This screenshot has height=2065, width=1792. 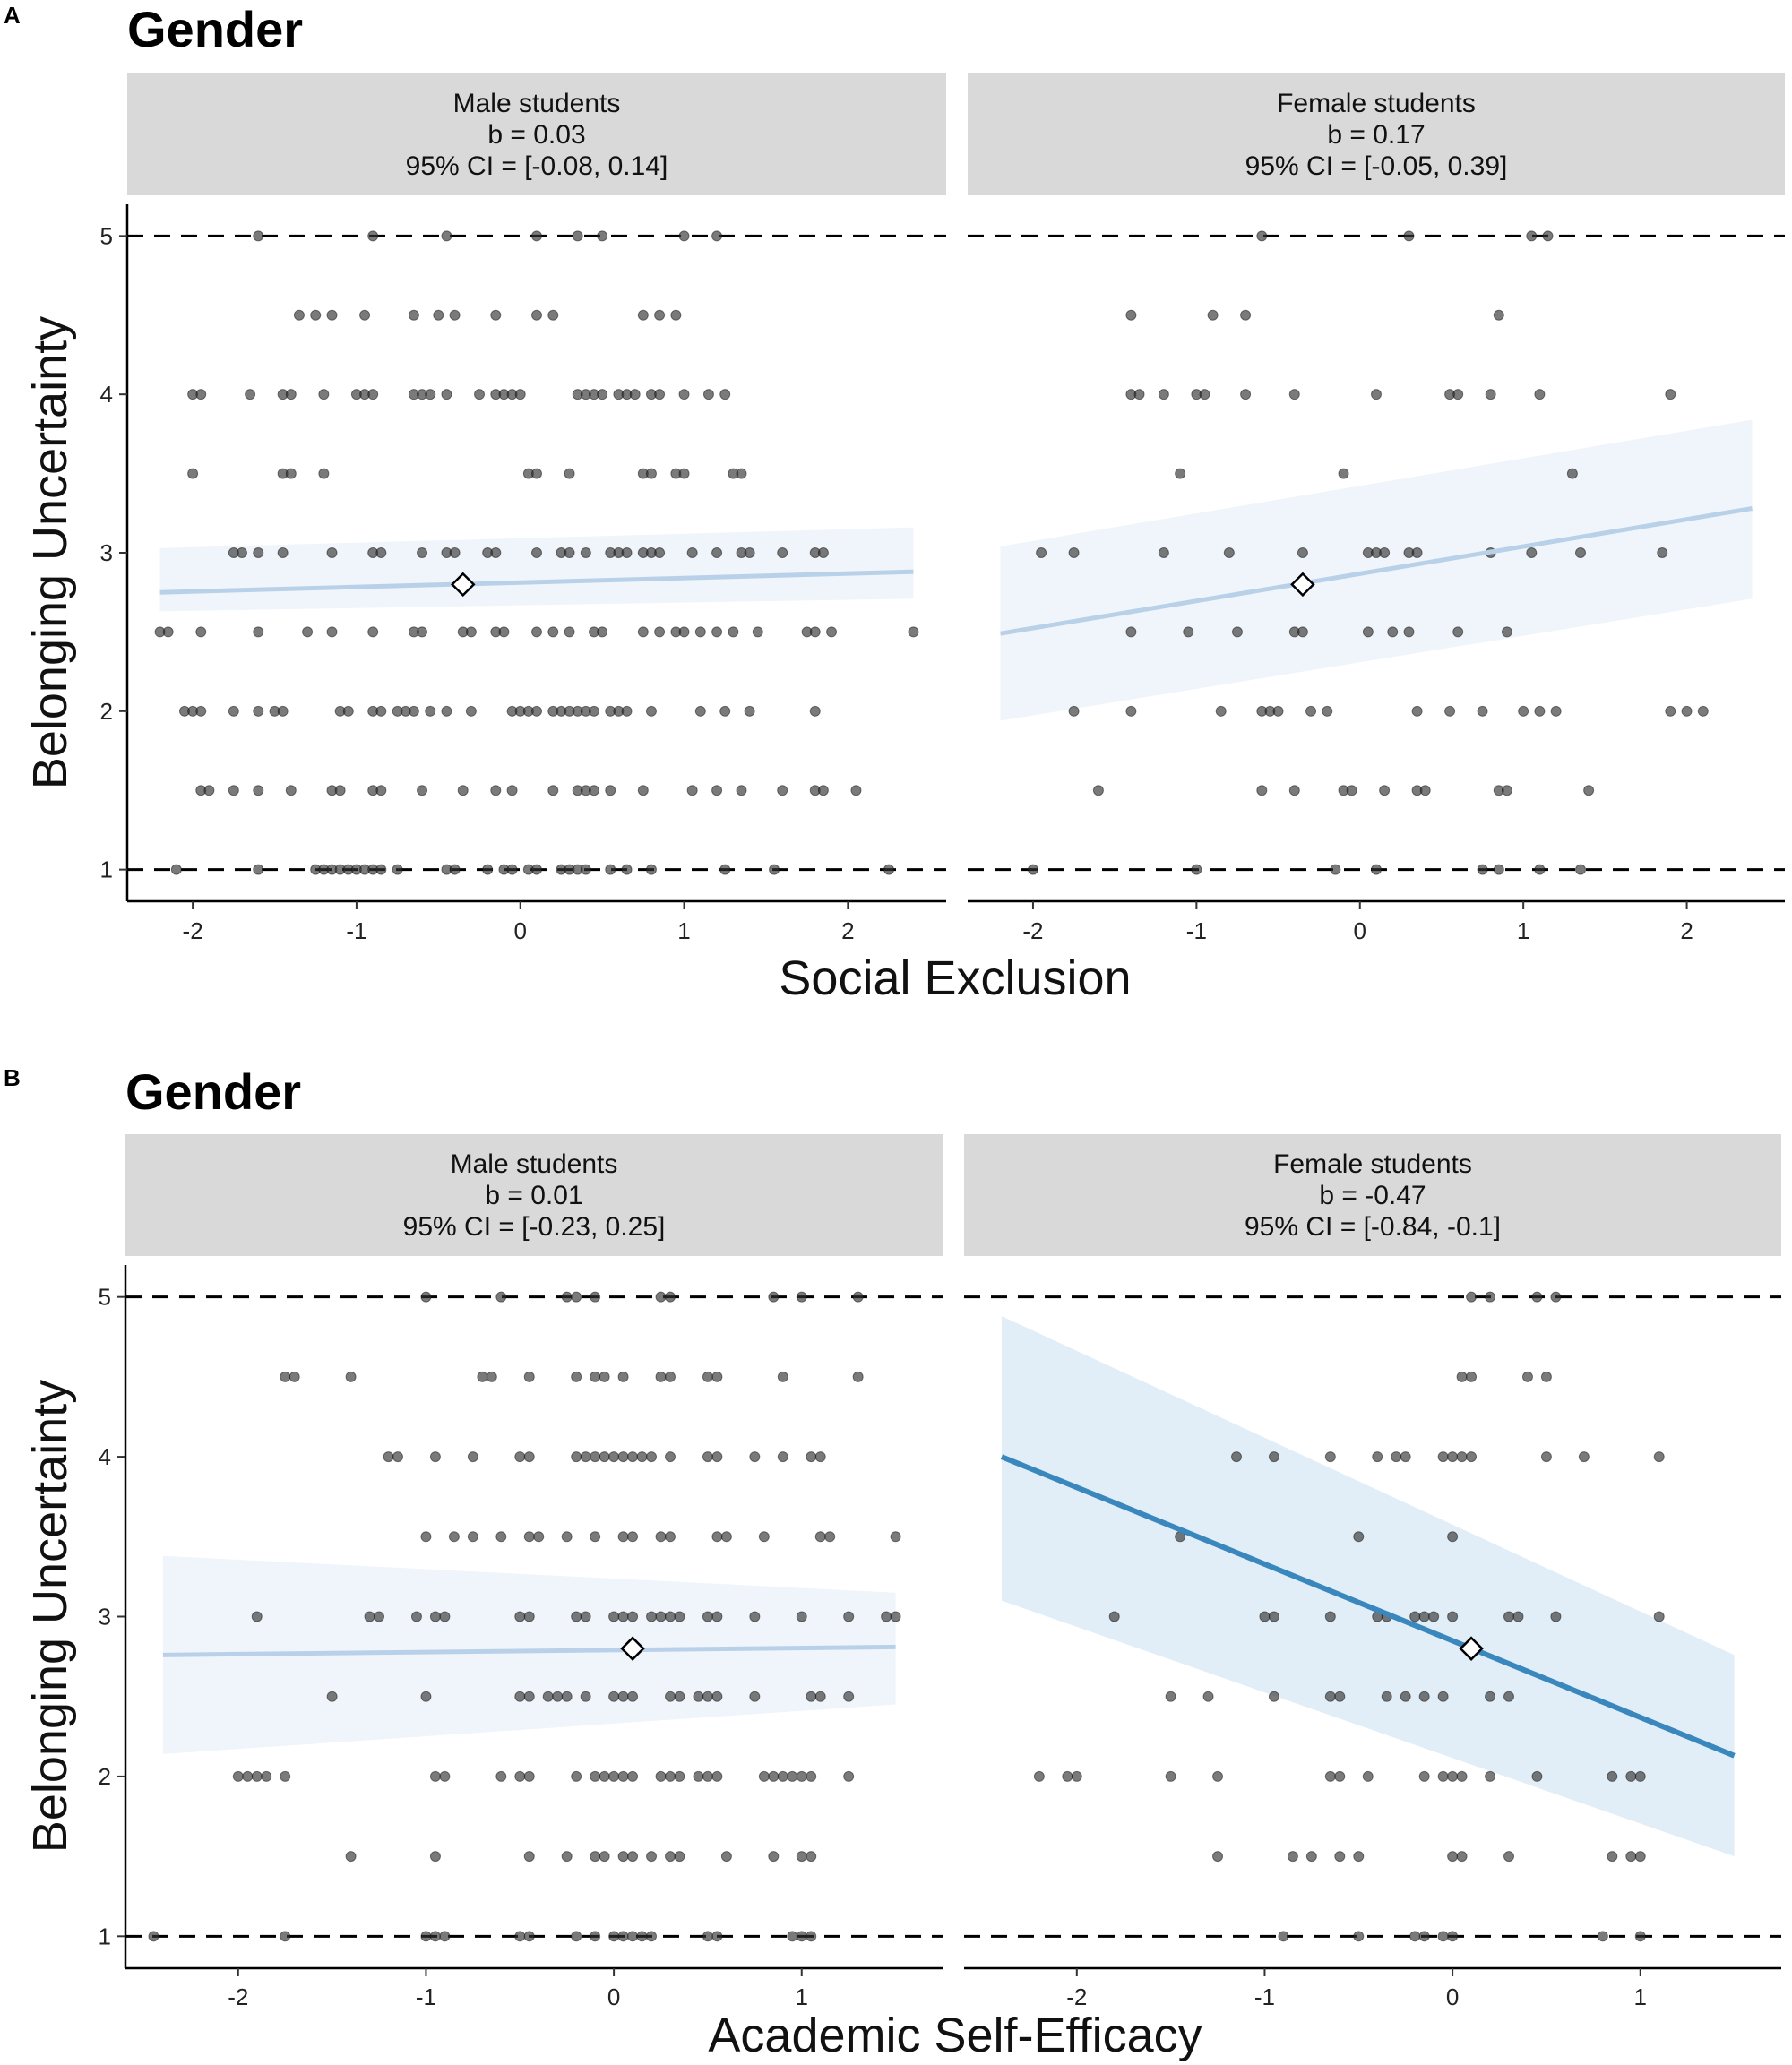 What do you see at coordinates (50, 1617) in the screenshot?
I see `y-axis-title: Belonging Uncertainty` at bounding box center [50, 1617].